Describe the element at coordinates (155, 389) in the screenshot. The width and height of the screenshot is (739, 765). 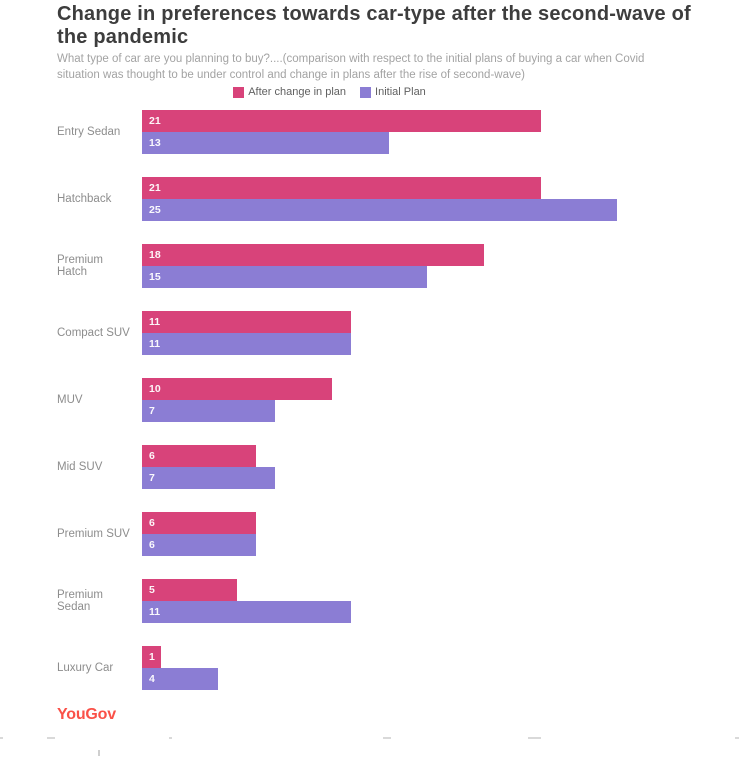
I see `bar-value-label: 10` at that location.